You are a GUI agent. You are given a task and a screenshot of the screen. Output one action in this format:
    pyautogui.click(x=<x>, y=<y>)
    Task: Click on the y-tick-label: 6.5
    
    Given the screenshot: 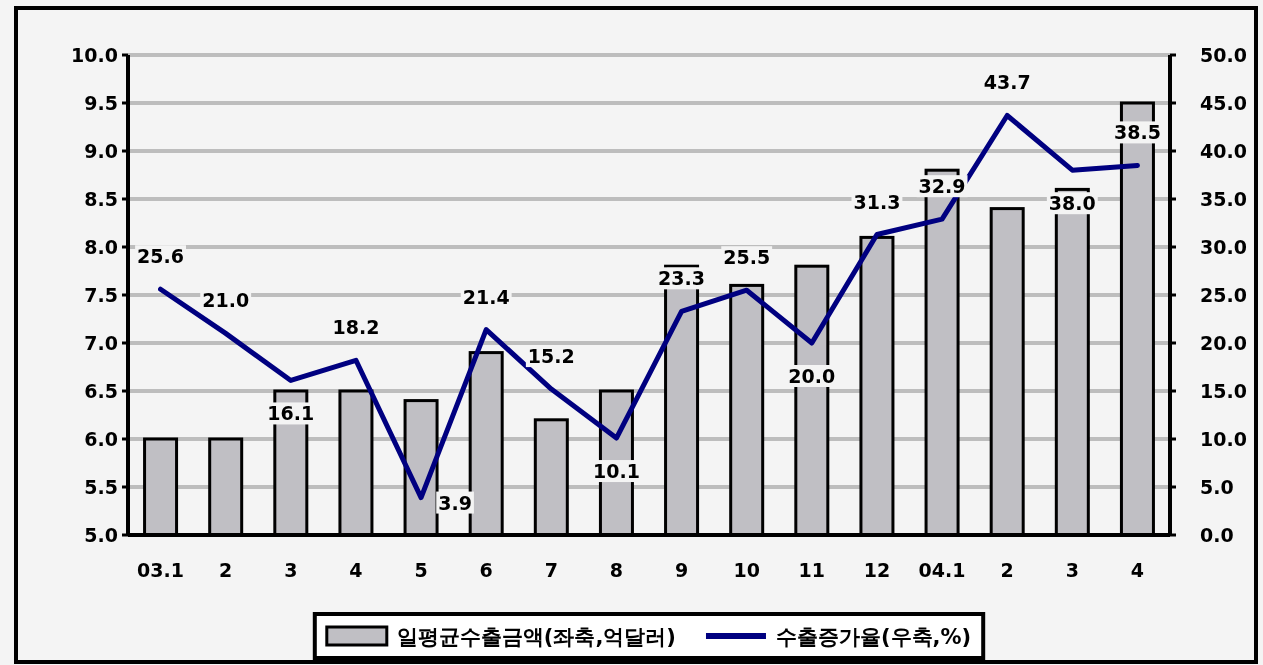 What is the action you would take?
    pyautogui.click(x=101, y=391)
    